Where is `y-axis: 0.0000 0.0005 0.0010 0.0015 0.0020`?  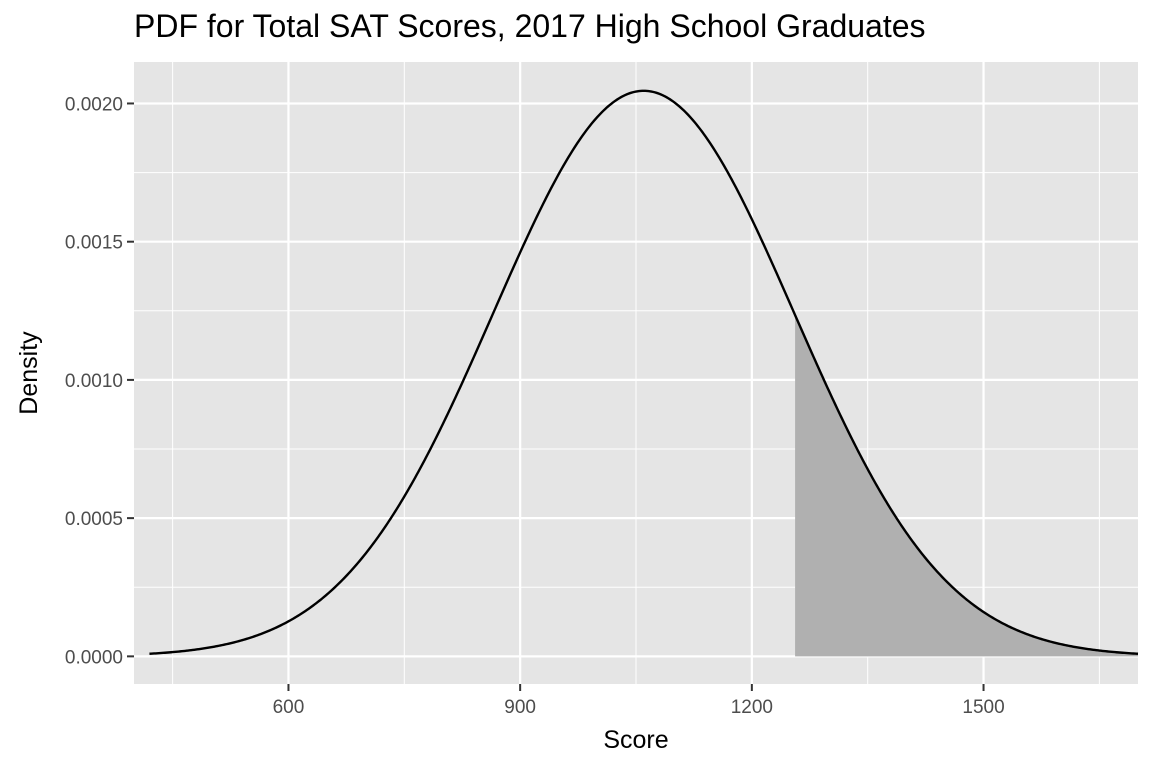 y-axis: 0.0000 0.0005 0.0010 0.0015 0.0020 is located at coordinates (99, 381).